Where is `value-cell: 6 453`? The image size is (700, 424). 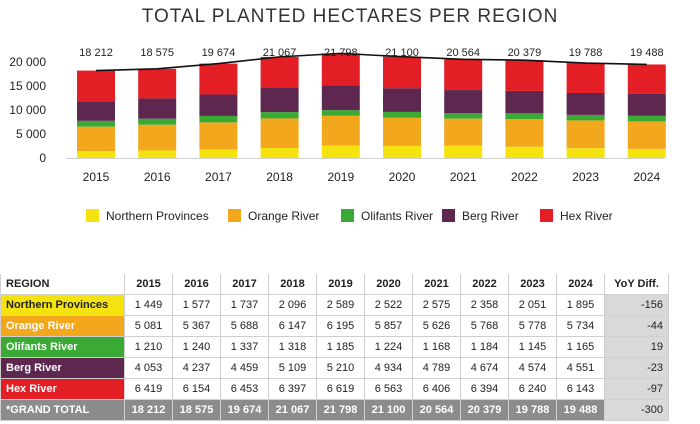 value-cell: 6 453 is located at coordinates (244, 389).